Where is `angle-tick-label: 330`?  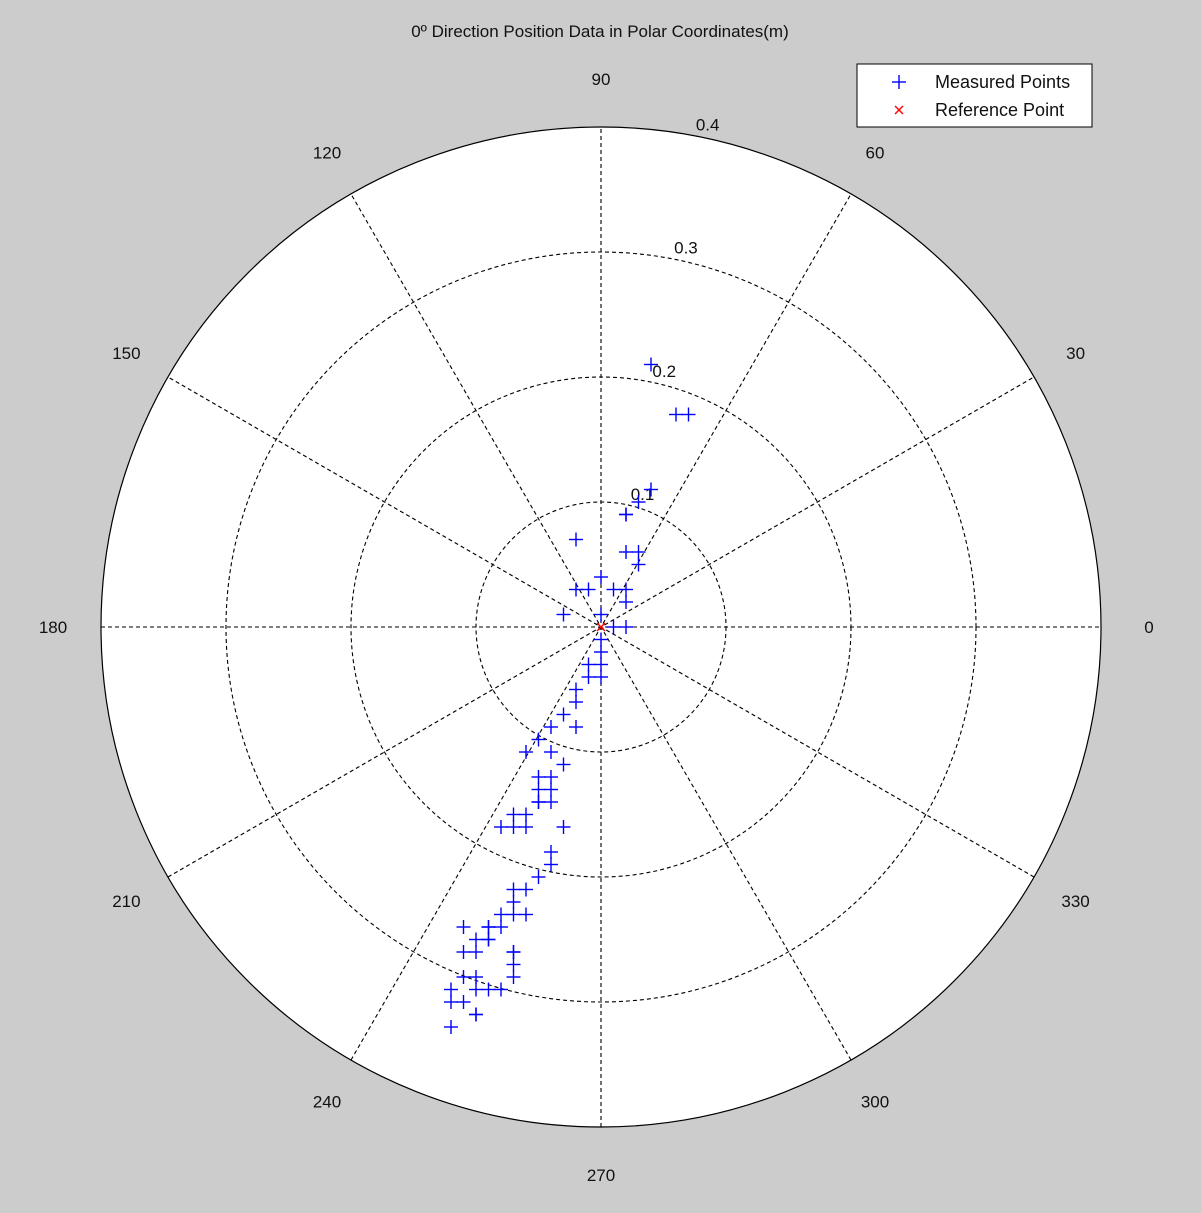 angle-tick-label: 330 is located at coordinates (1075, 901).